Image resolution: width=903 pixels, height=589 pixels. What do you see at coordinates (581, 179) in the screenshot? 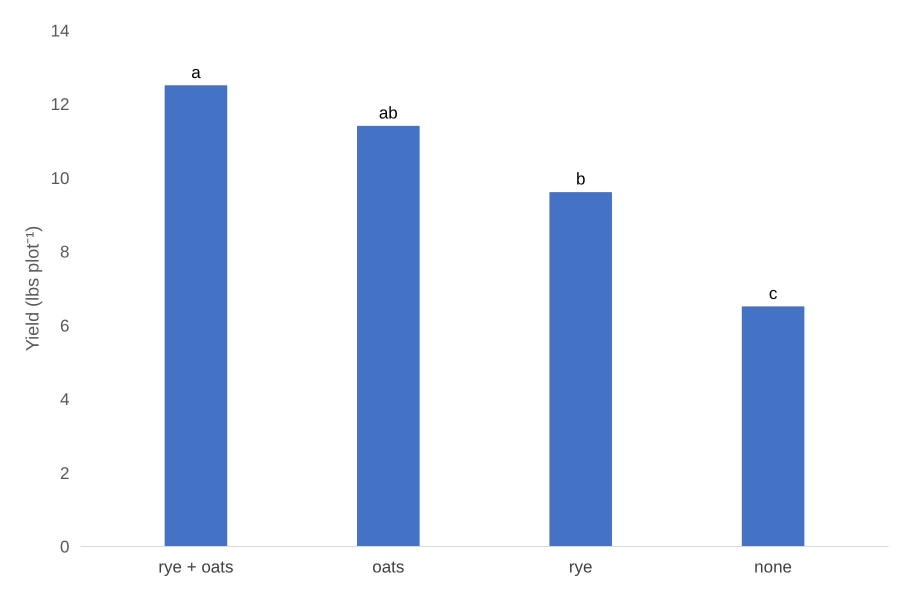
I see `annotation: b` at bounding box center [581, 179].